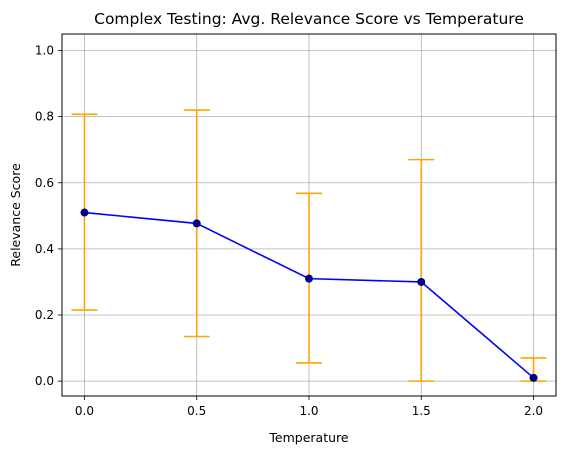  I want to click on x-tick-label: 1.0, so click(308, 411).